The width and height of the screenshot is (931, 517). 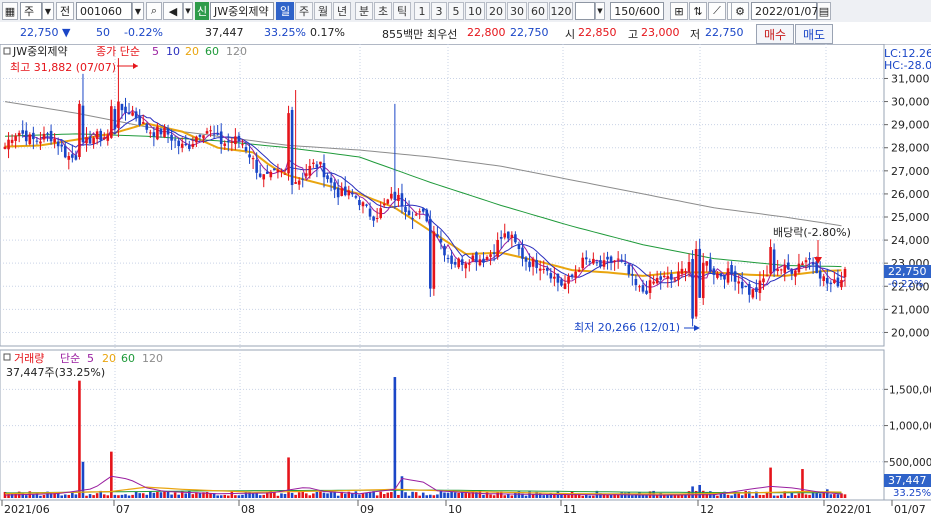 I want to click on interval-10: 10, so click(x=475, y=11).